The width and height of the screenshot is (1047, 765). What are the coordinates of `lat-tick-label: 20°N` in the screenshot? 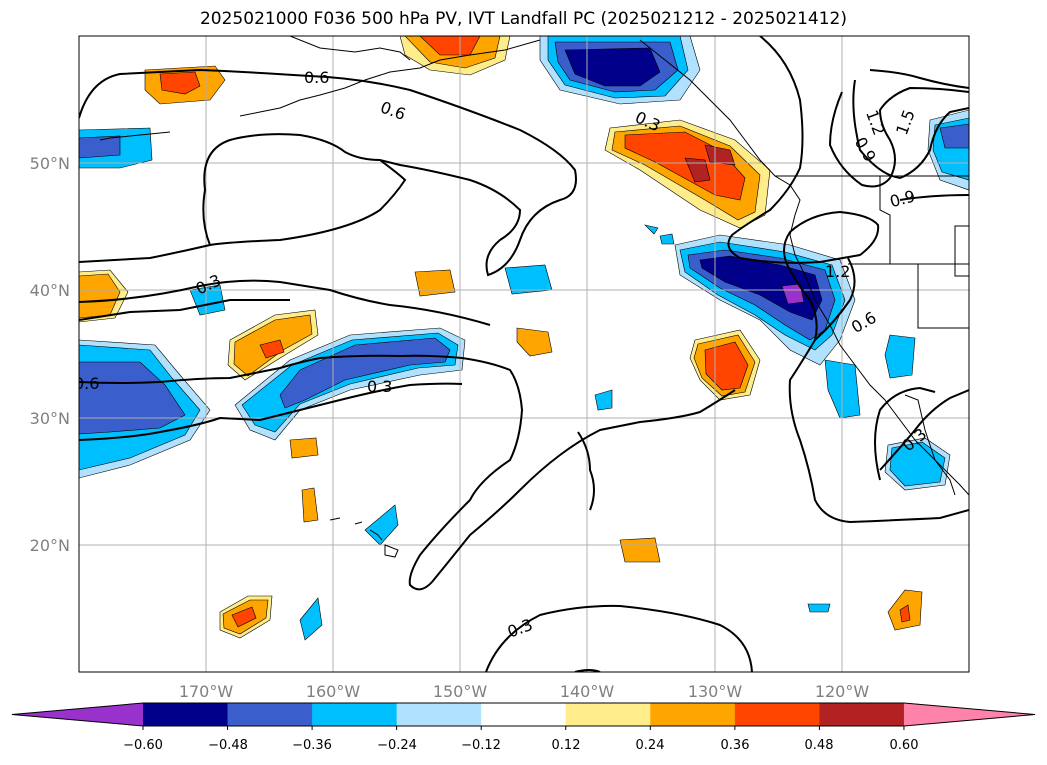 It's located at (50, 545).